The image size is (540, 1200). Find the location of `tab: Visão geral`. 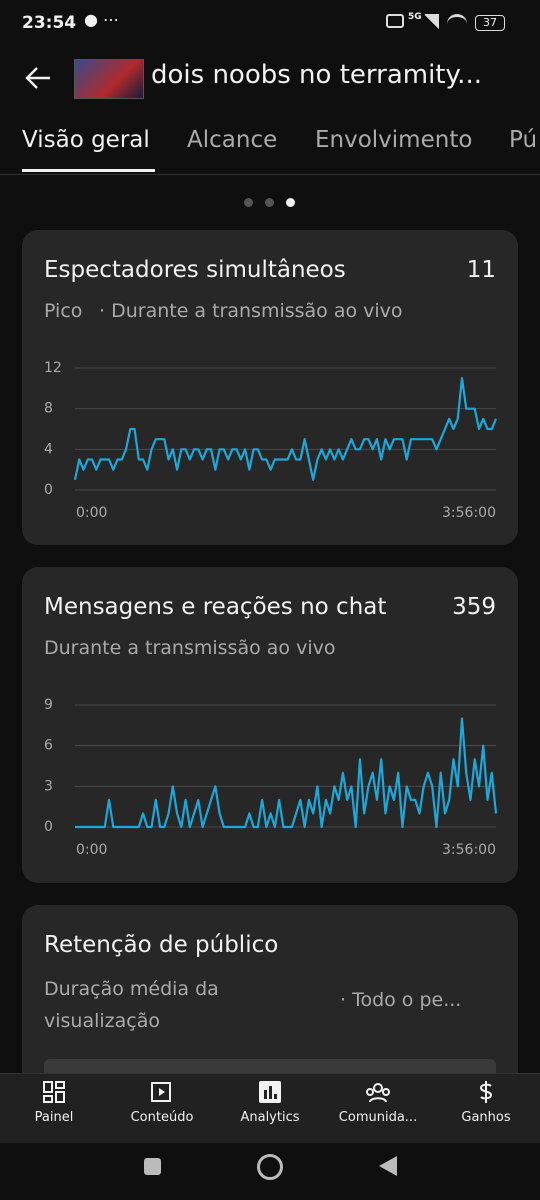

tab: Visão geral is located at coordinates (86, 140).